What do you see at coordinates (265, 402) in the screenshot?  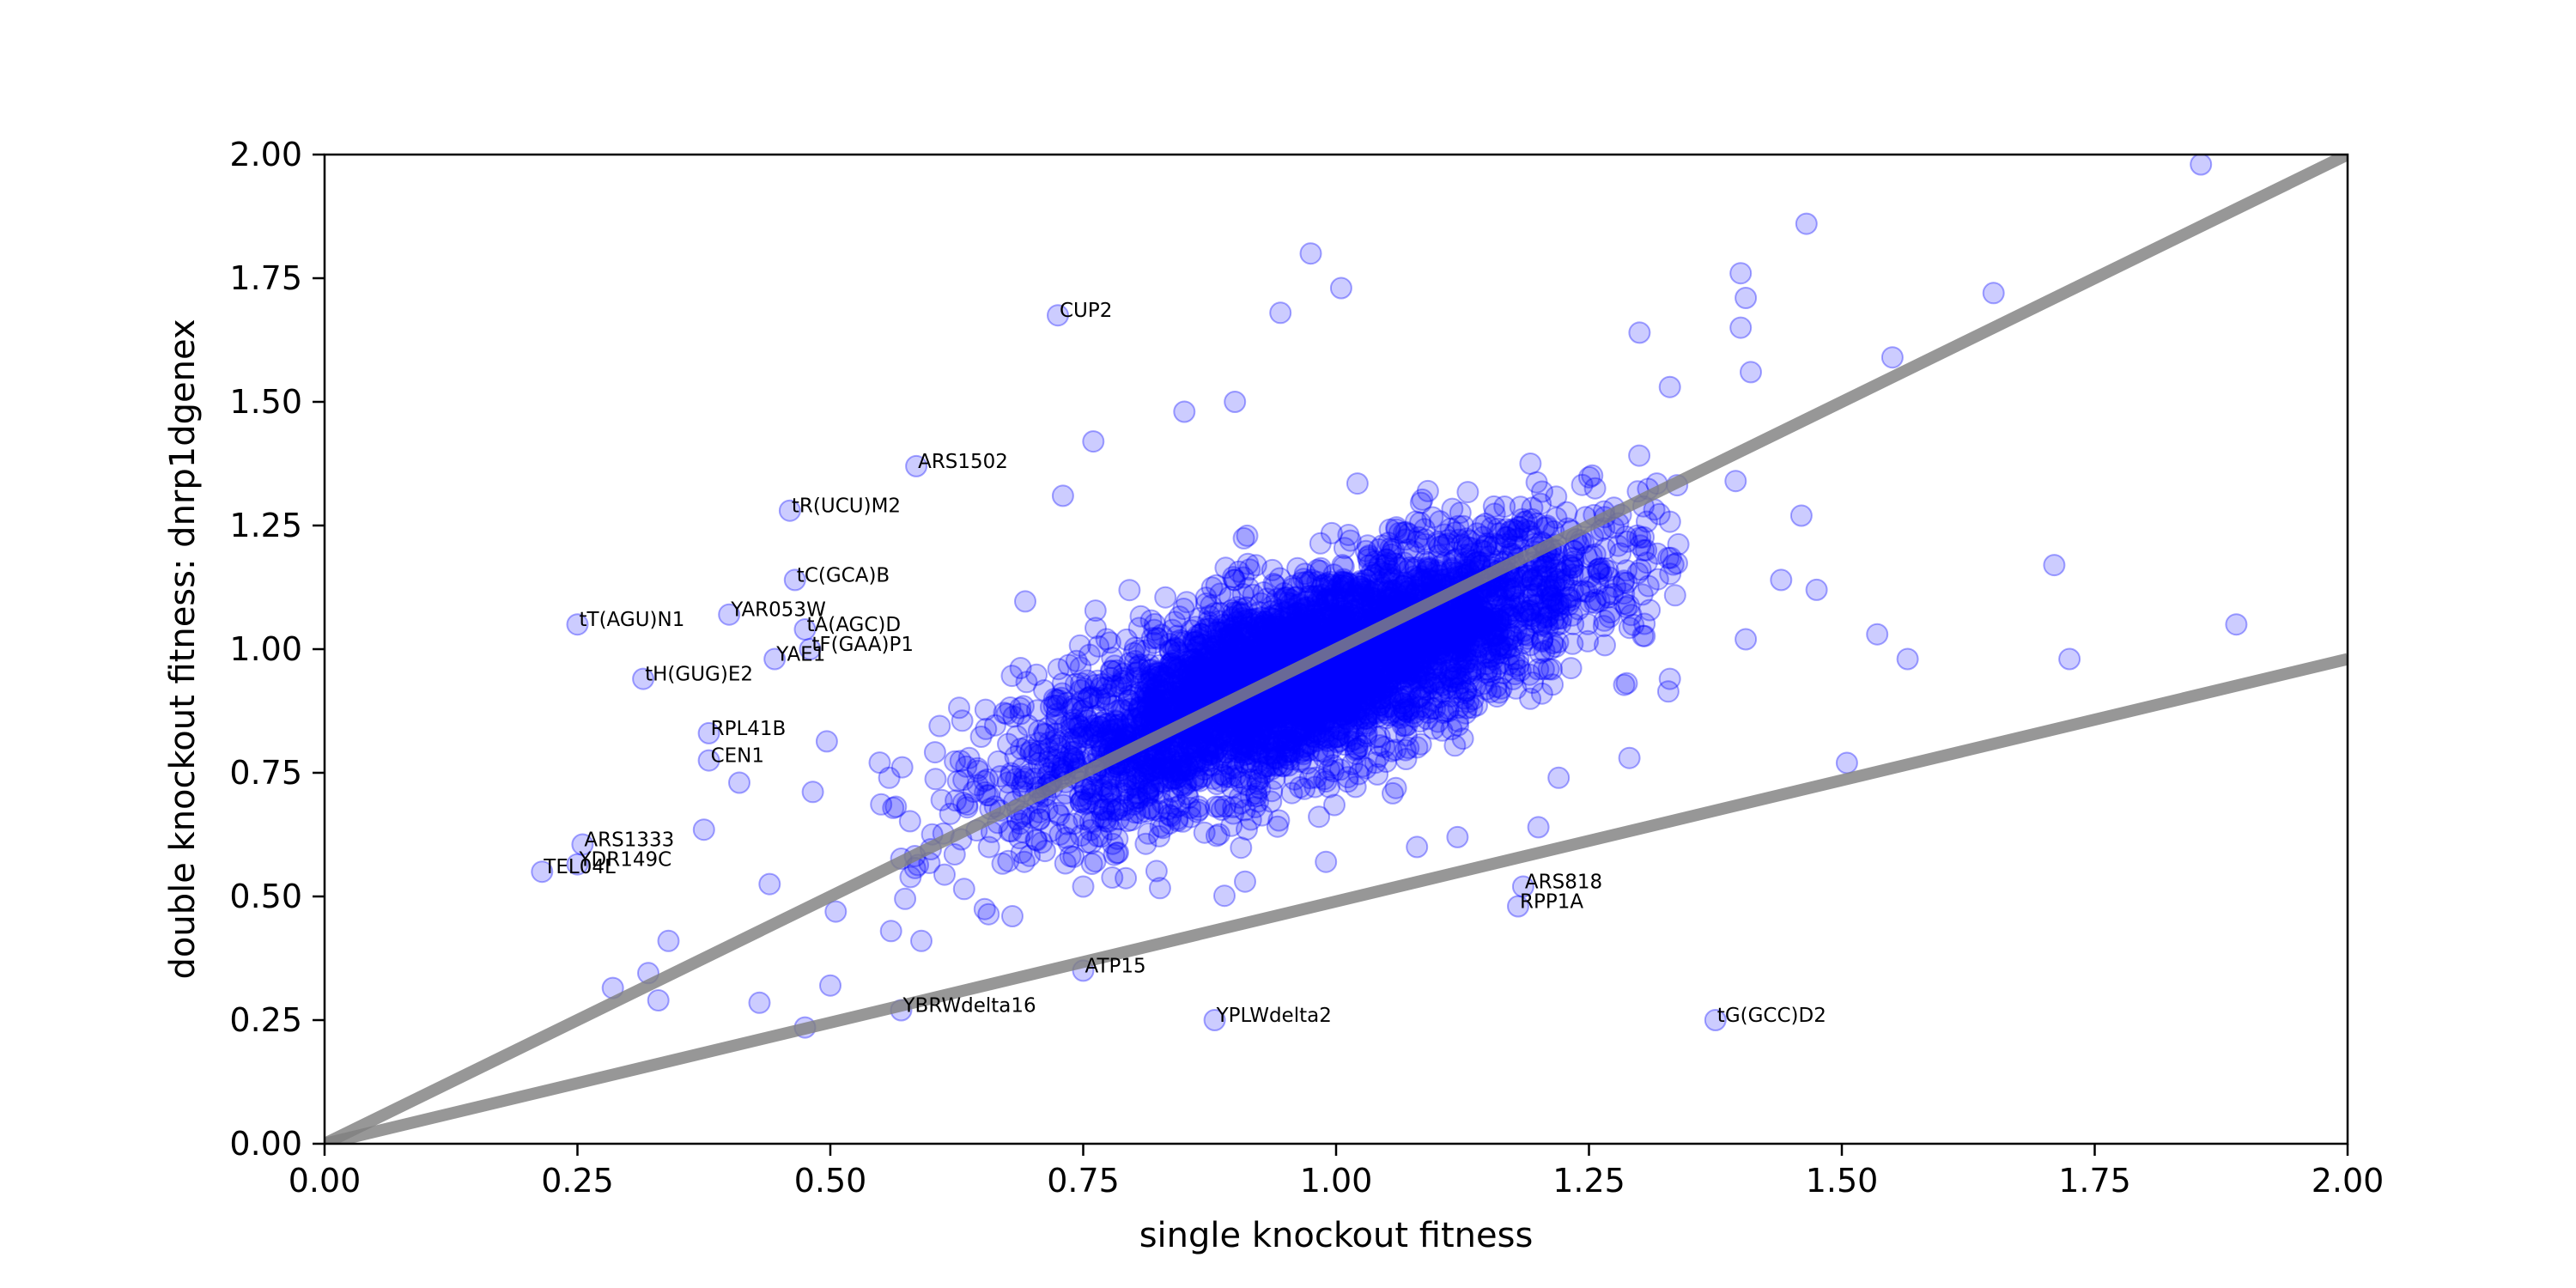 I see `y-tick-label: 1.50` at bounding box center [265, 402].